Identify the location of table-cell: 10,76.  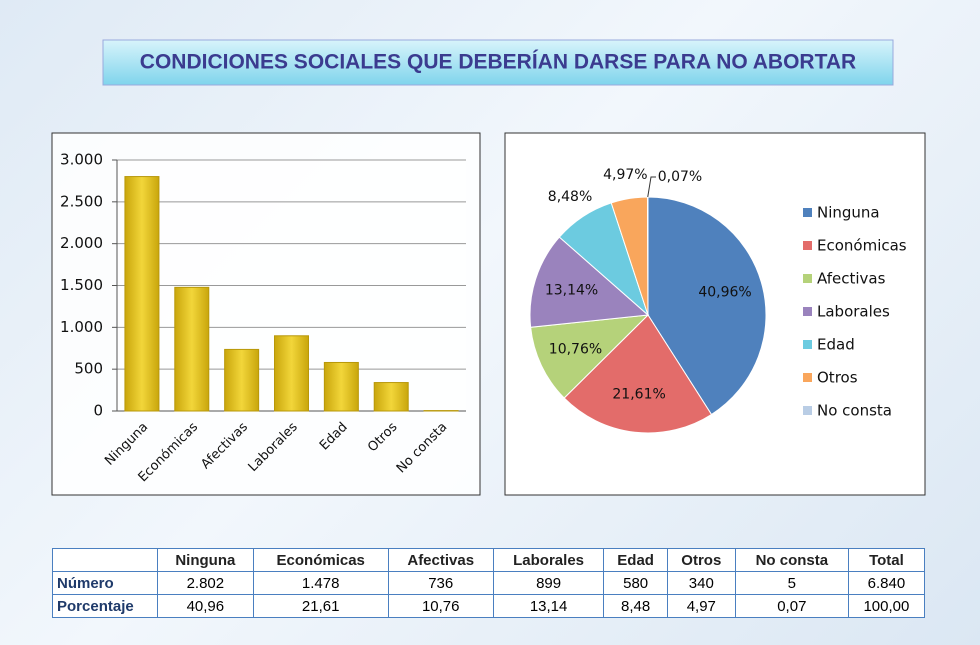
(440, 606).